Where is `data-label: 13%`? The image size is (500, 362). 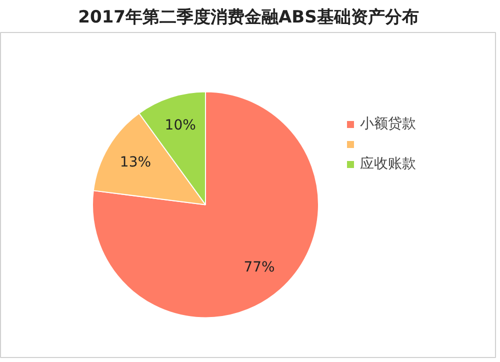 data-label: 13% is located at coordinates (136, 162).